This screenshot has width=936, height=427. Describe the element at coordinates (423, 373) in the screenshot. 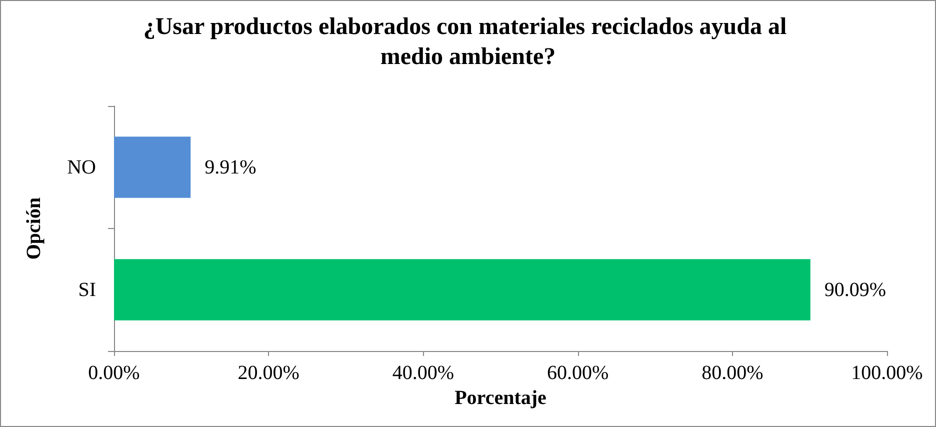

I see `x-tick-label: 40.00%` at that location.